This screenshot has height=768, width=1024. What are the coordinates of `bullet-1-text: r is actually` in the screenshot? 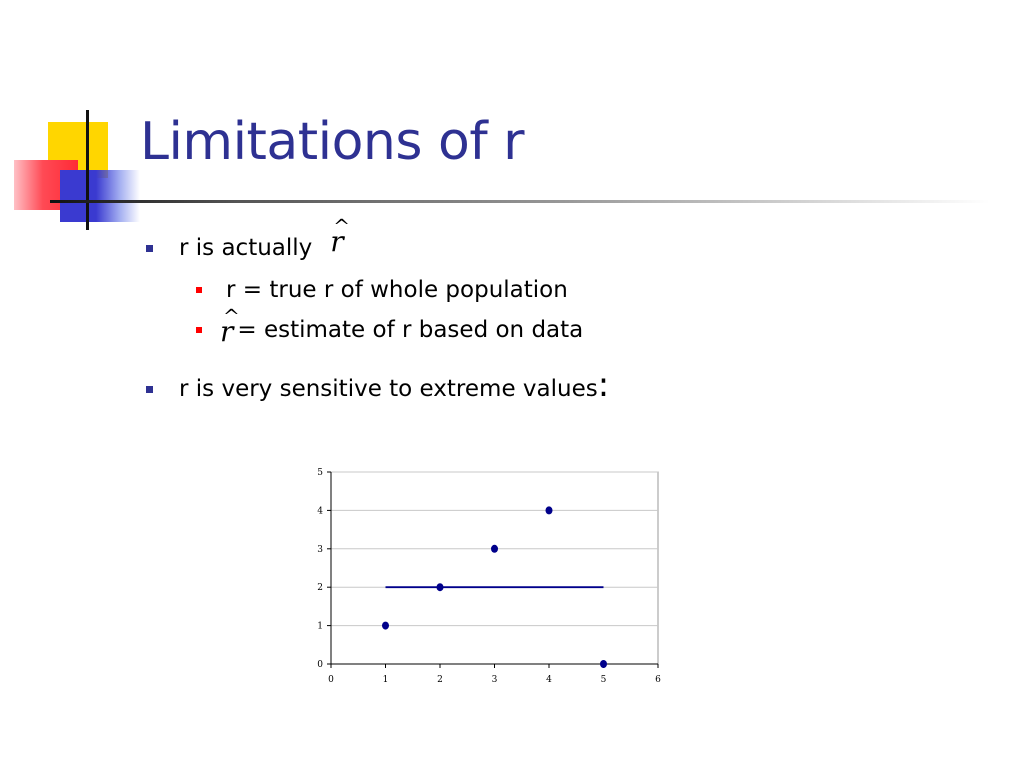 It's located at (246, 248).